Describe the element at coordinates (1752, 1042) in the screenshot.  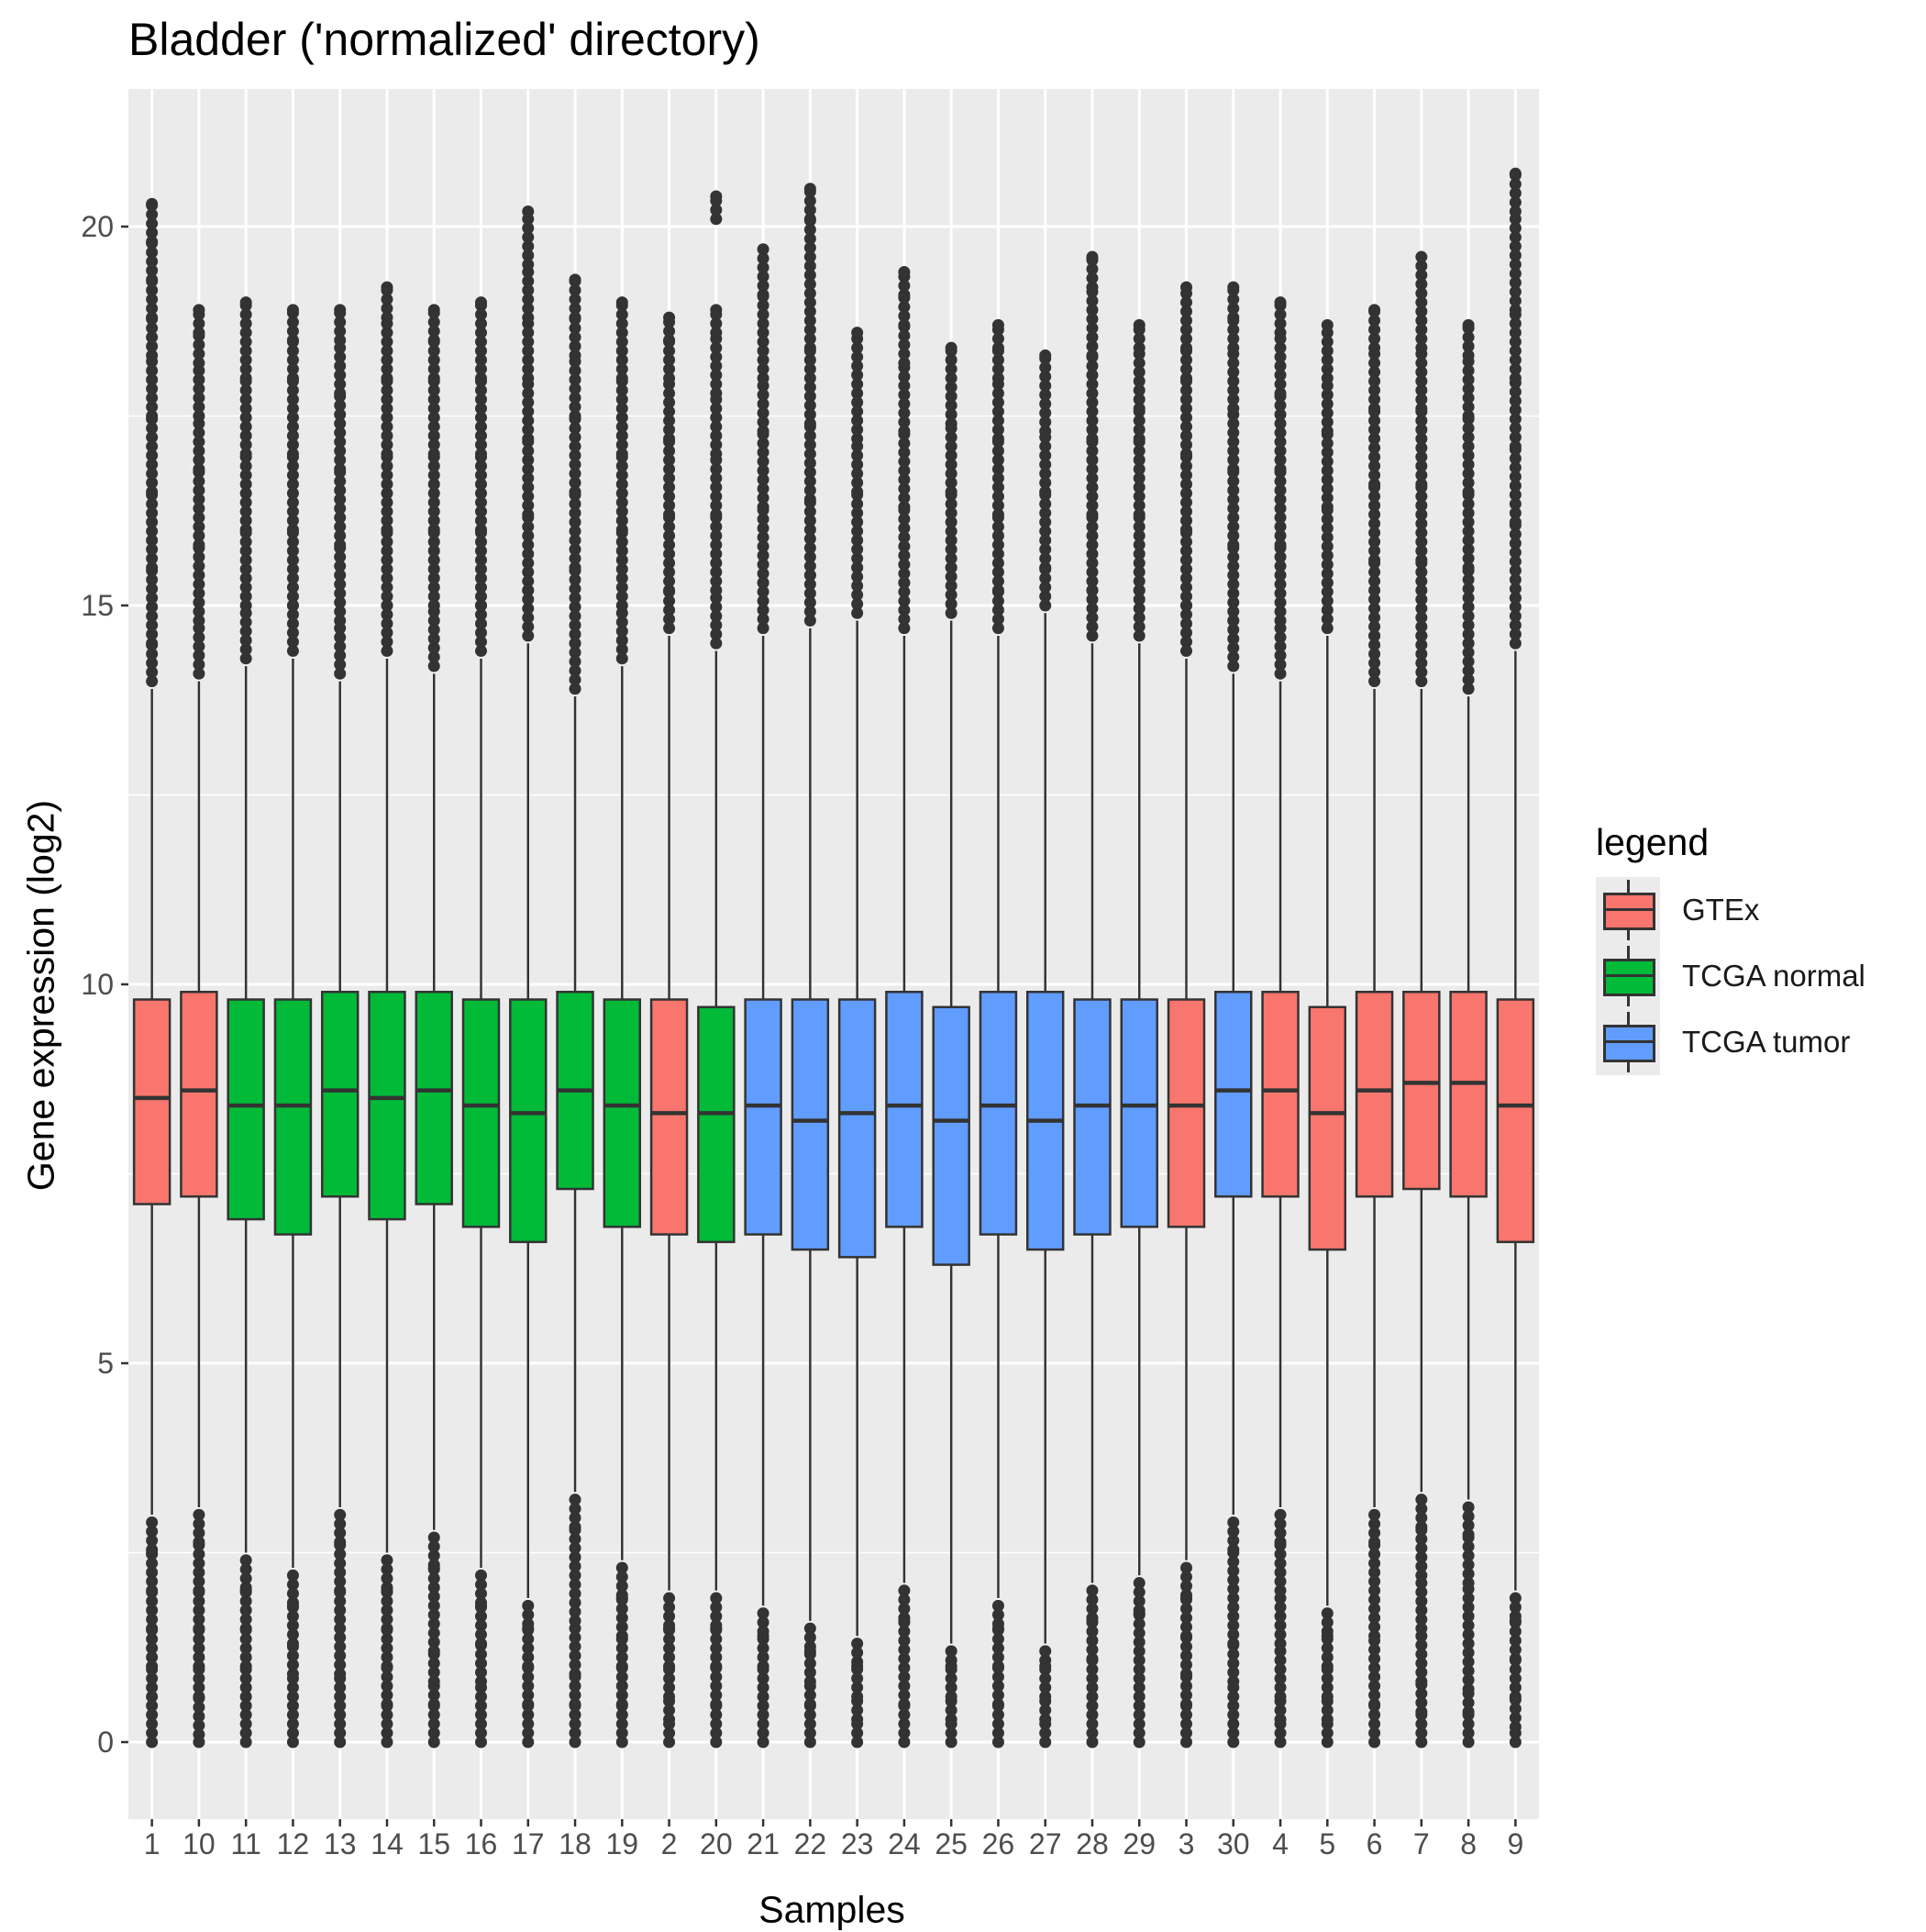
I see `legend-item-tcga-tumor: TCGA tumor` at that location.